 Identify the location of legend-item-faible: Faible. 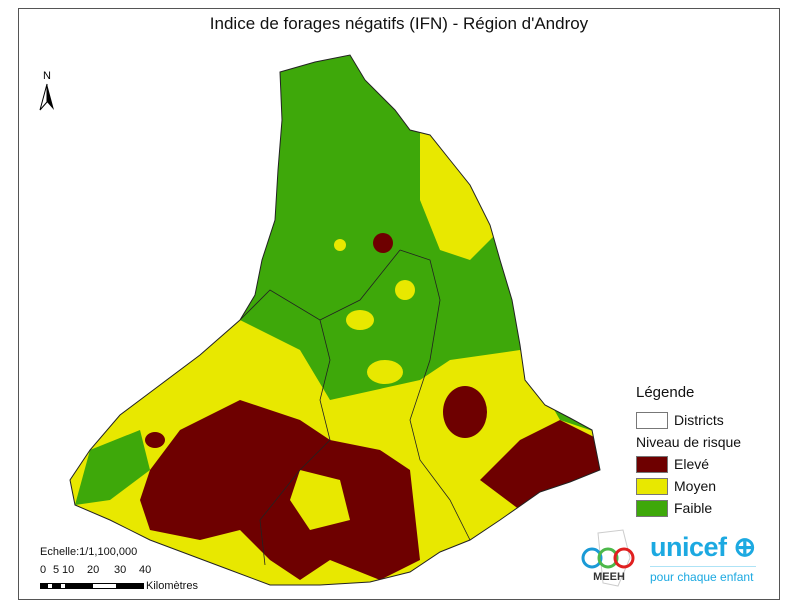
(688, 508).